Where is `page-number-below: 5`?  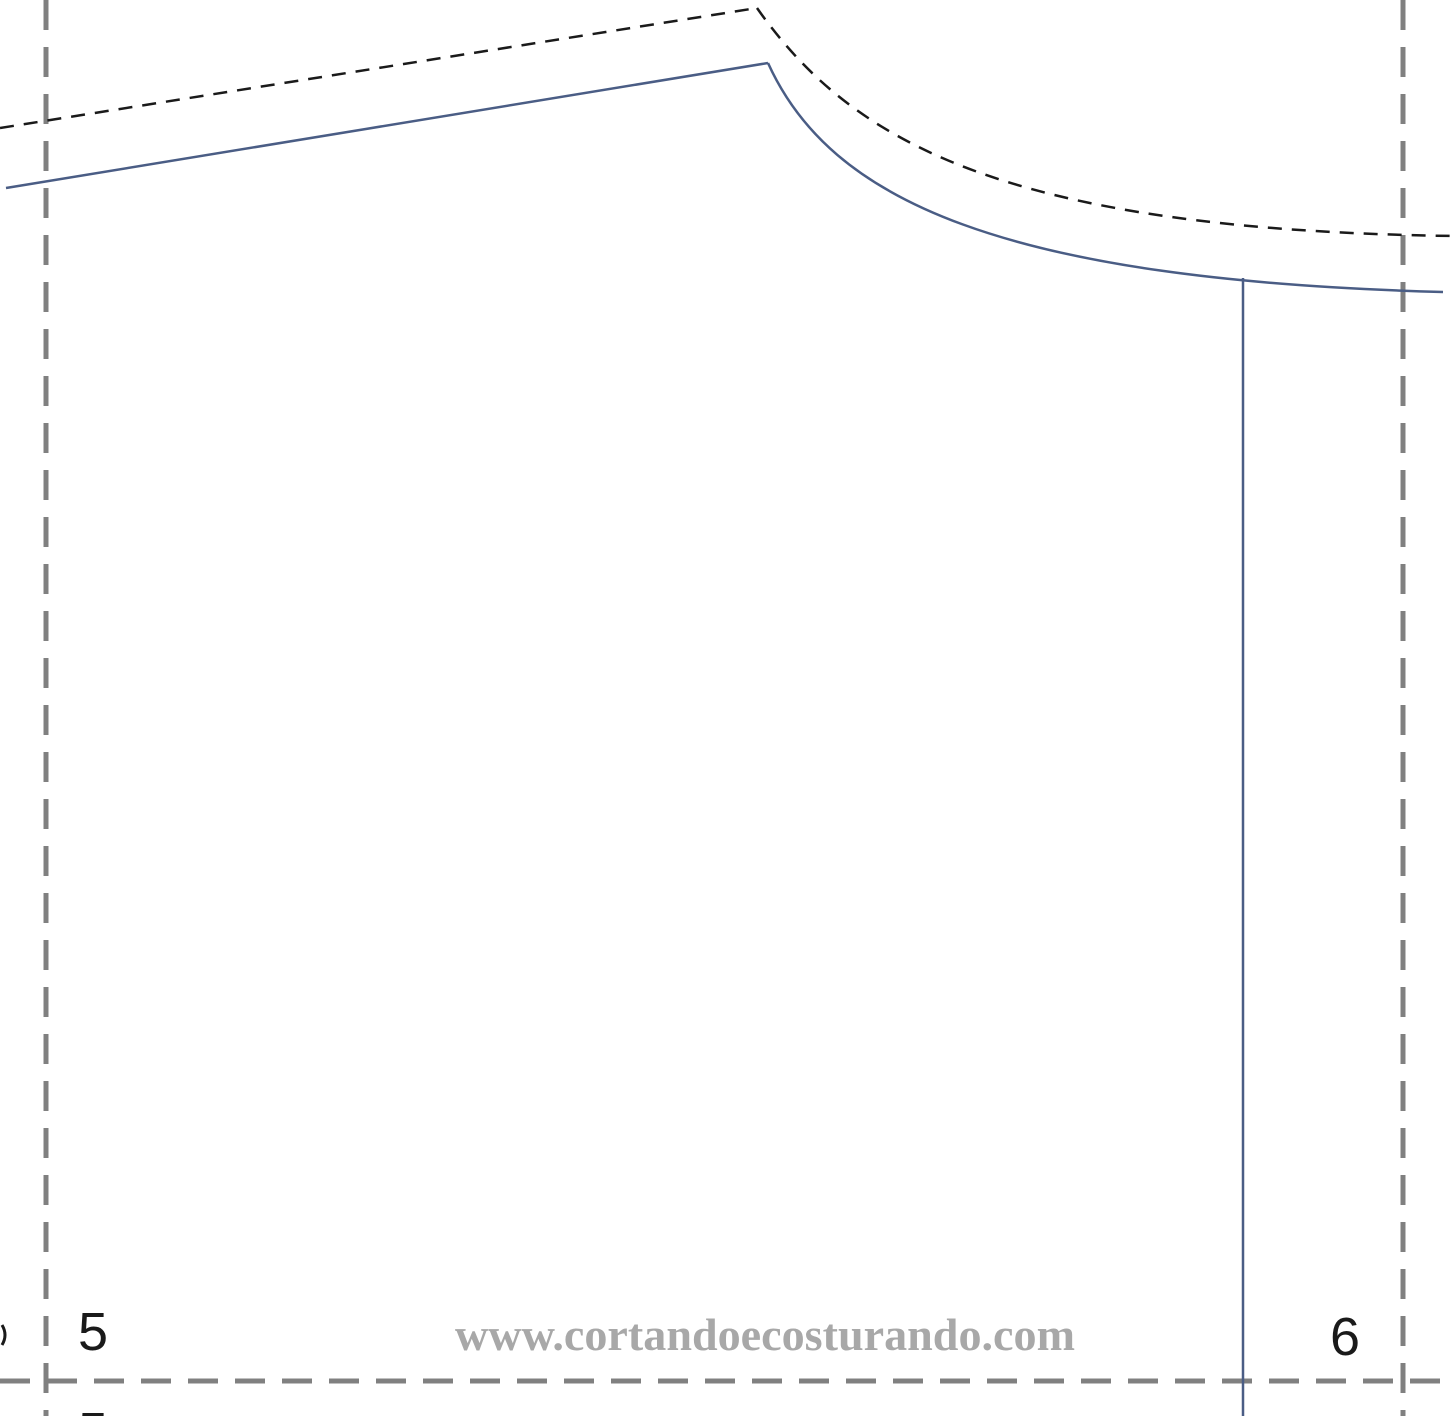
page-number-below: 5 is located at coordinates (93, 1409).